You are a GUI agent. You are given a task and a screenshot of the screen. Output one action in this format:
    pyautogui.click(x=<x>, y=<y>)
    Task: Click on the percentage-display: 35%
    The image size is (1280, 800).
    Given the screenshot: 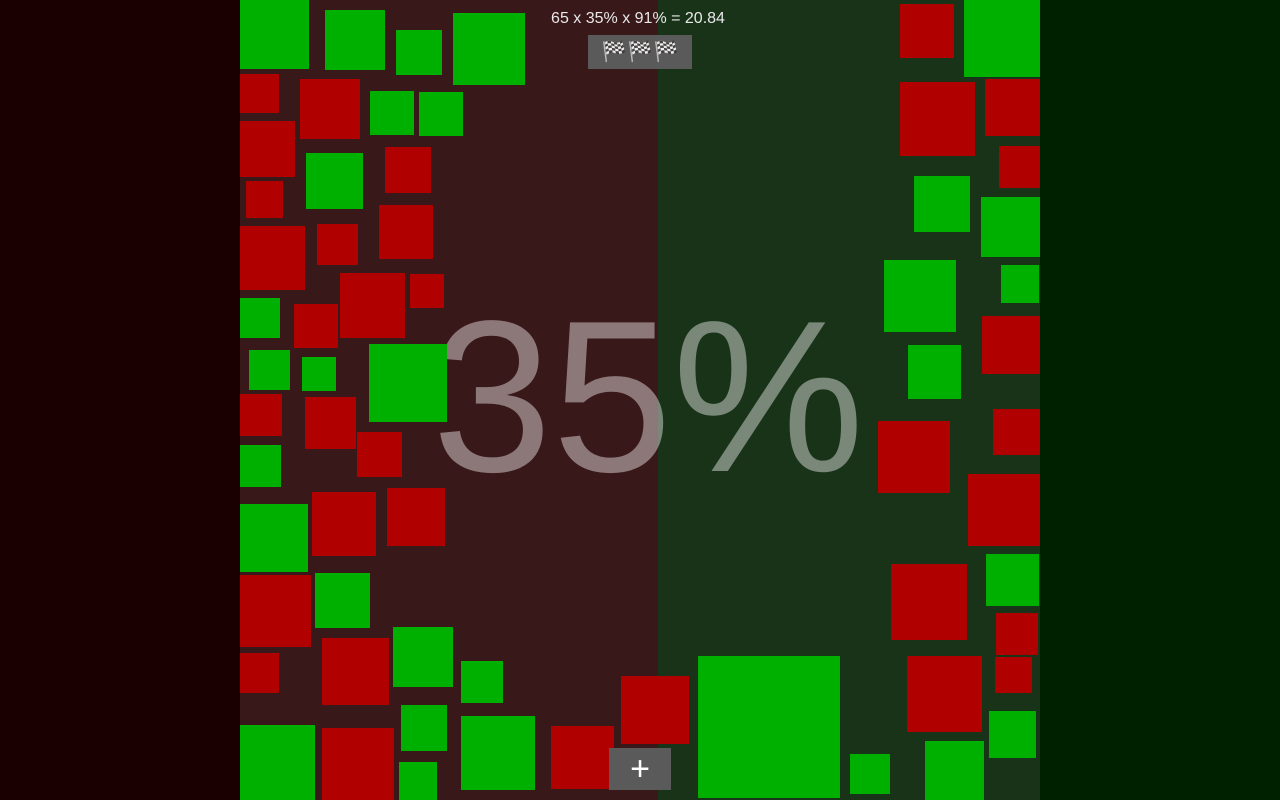 What is the action you would take?
    pyautogui.click(x=648, y=396)
    